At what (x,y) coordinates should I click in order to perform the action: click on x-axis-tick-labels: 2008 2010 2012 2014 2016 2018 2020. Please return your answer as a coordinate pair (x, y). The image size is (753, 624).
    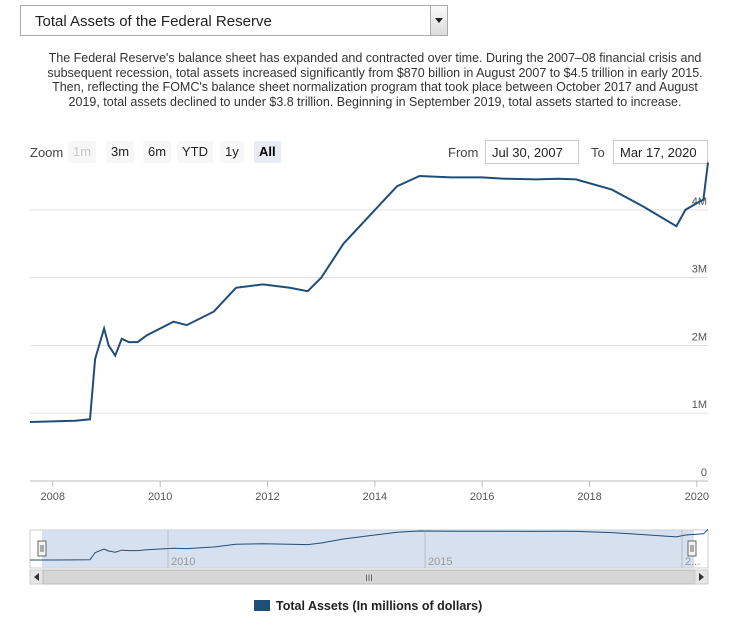
    Looking at the image, I should click on (375, 492).